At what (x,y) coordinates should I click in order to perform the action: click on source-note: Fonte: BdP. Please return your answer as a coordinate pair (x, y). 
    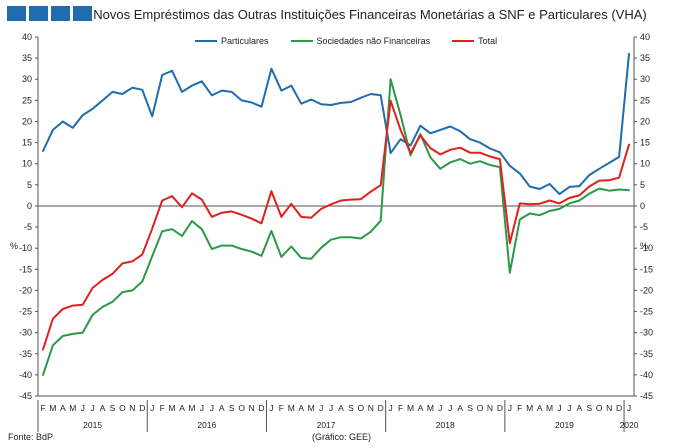
    Looking at the image, I should click on (31, 437).